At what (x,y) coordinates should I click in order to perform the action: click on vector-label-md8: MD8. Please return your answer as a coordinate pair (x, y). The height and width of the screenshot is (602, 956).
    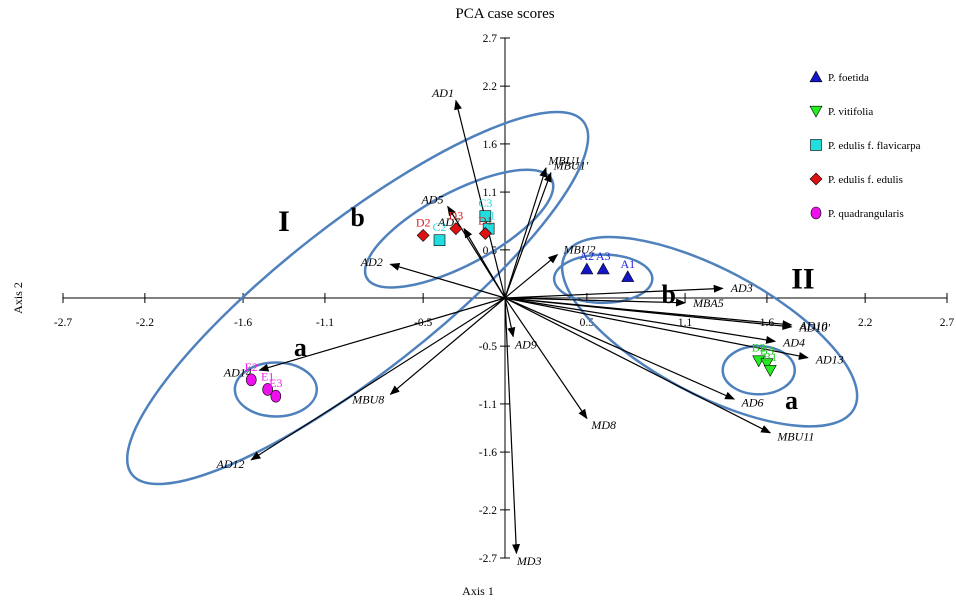
    Looking at the image, I should click on (603, 425).